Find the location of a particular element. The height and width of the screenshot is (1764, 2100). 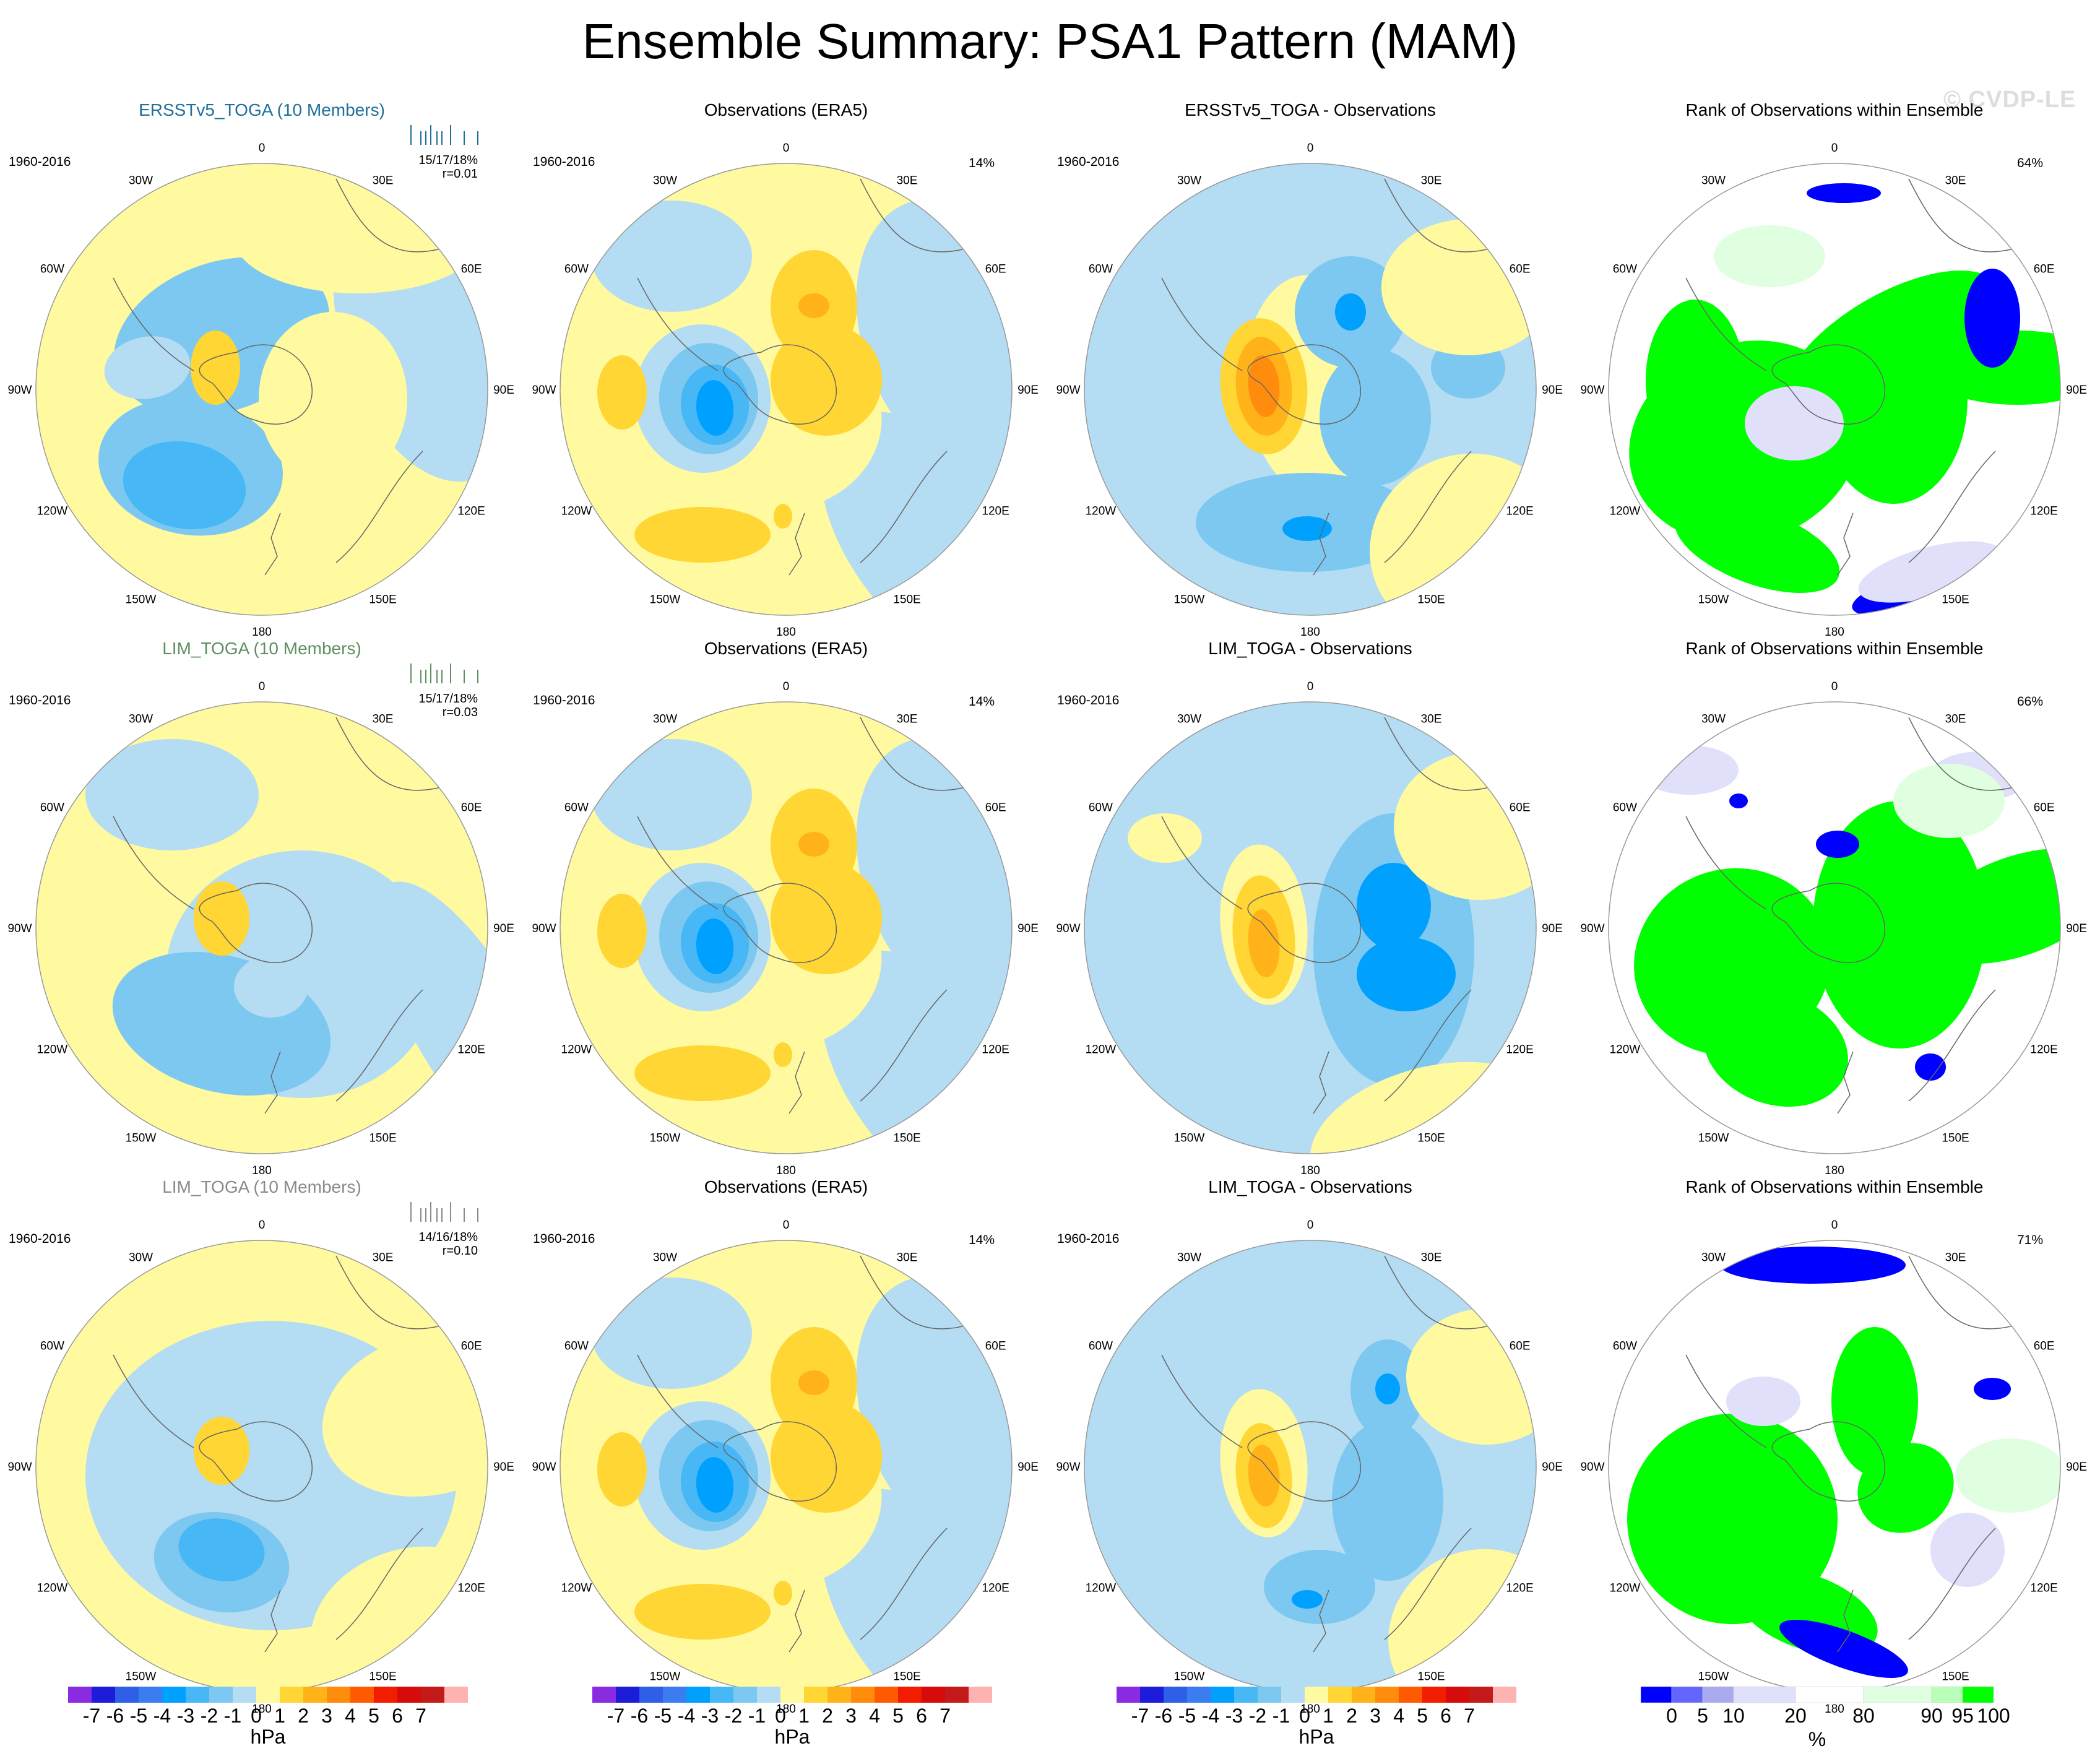

ensemble-spread-ticks is located at coordinates (444, 1212).